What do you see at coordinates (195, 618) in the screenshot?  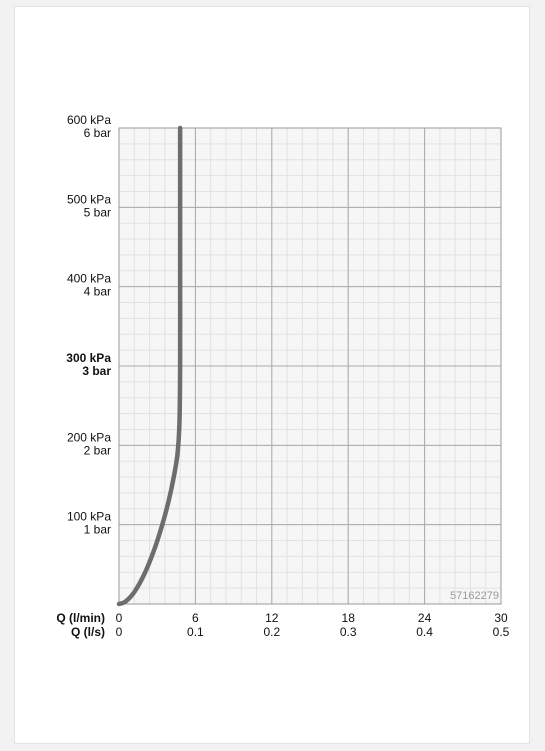 I see `x-tick-label: 6` at bounding box center [195, 618].